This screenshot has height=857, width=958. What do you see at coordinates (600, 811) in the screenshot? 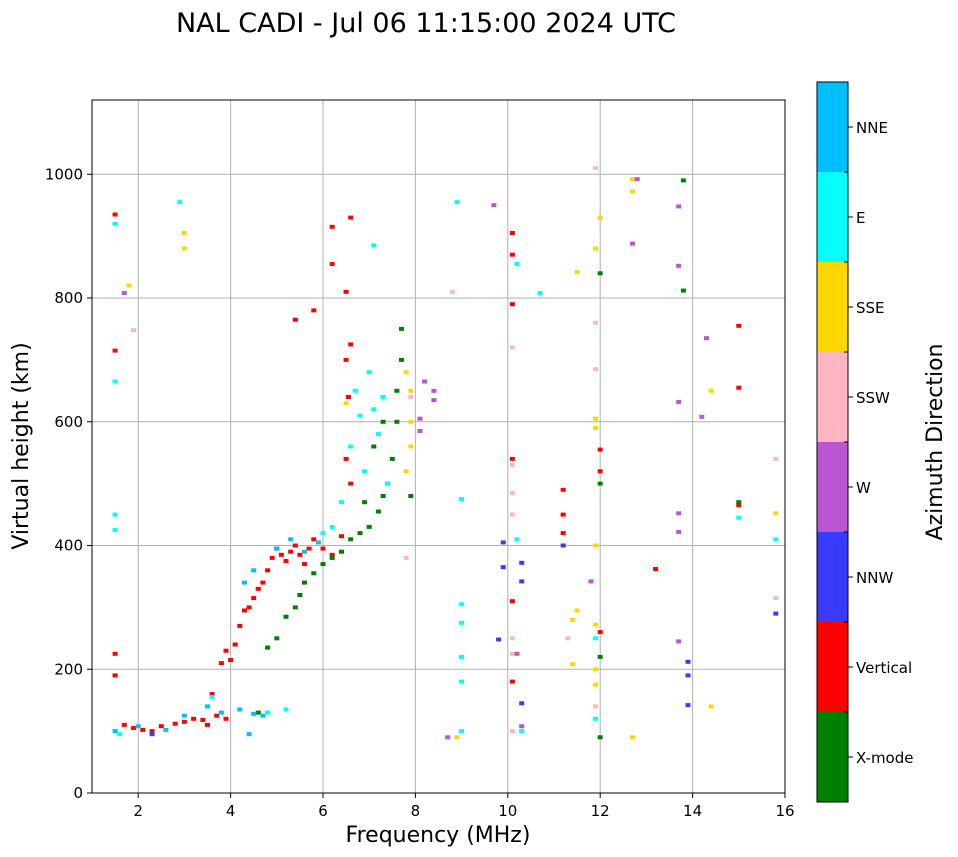
I see `x-tick-label: 12` at bounding box center [600, 811].